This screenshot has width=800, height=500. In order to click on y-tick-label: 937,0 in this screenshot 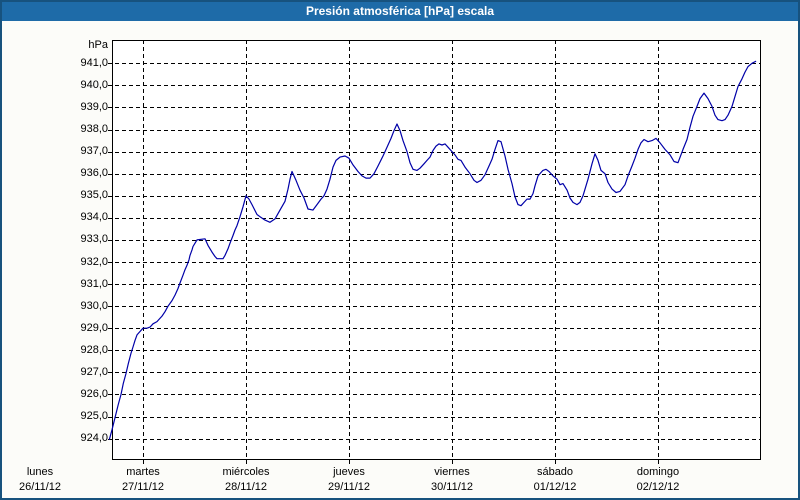, I will do `click(94, 151)`.